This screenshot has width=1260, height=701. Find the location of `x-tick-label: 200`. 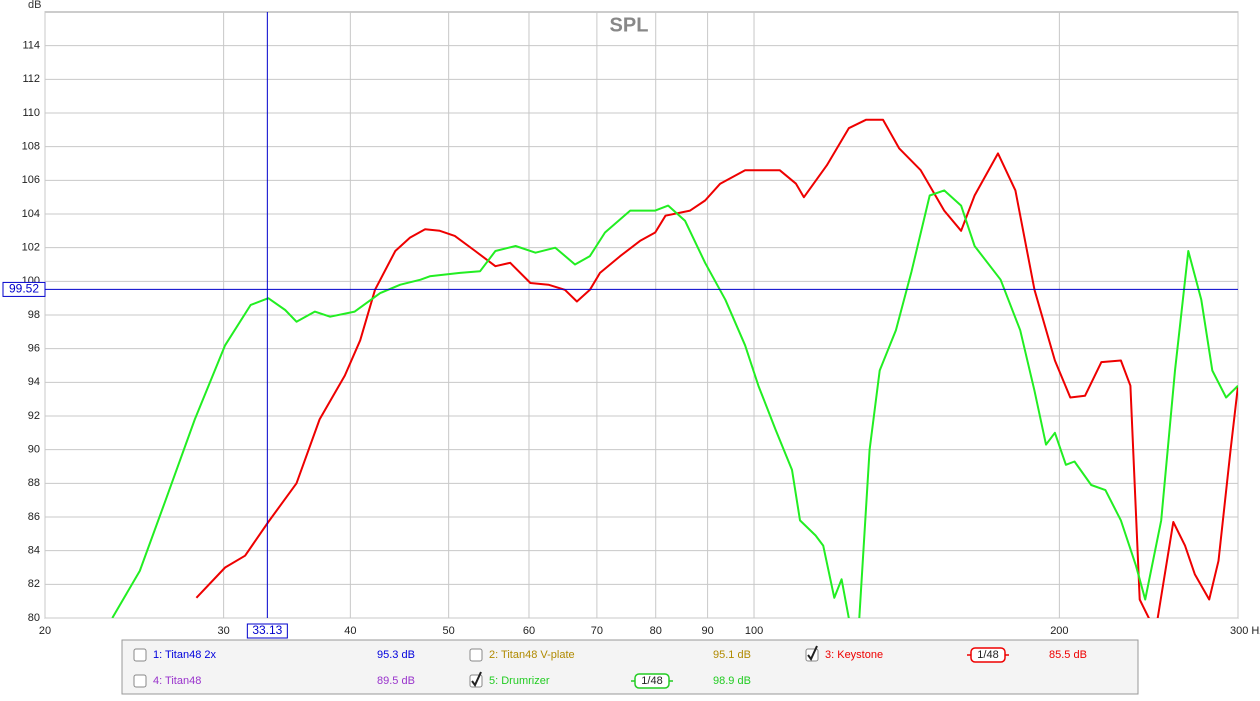

x-tick-label: 200 is located at coordinates (1059, 631).